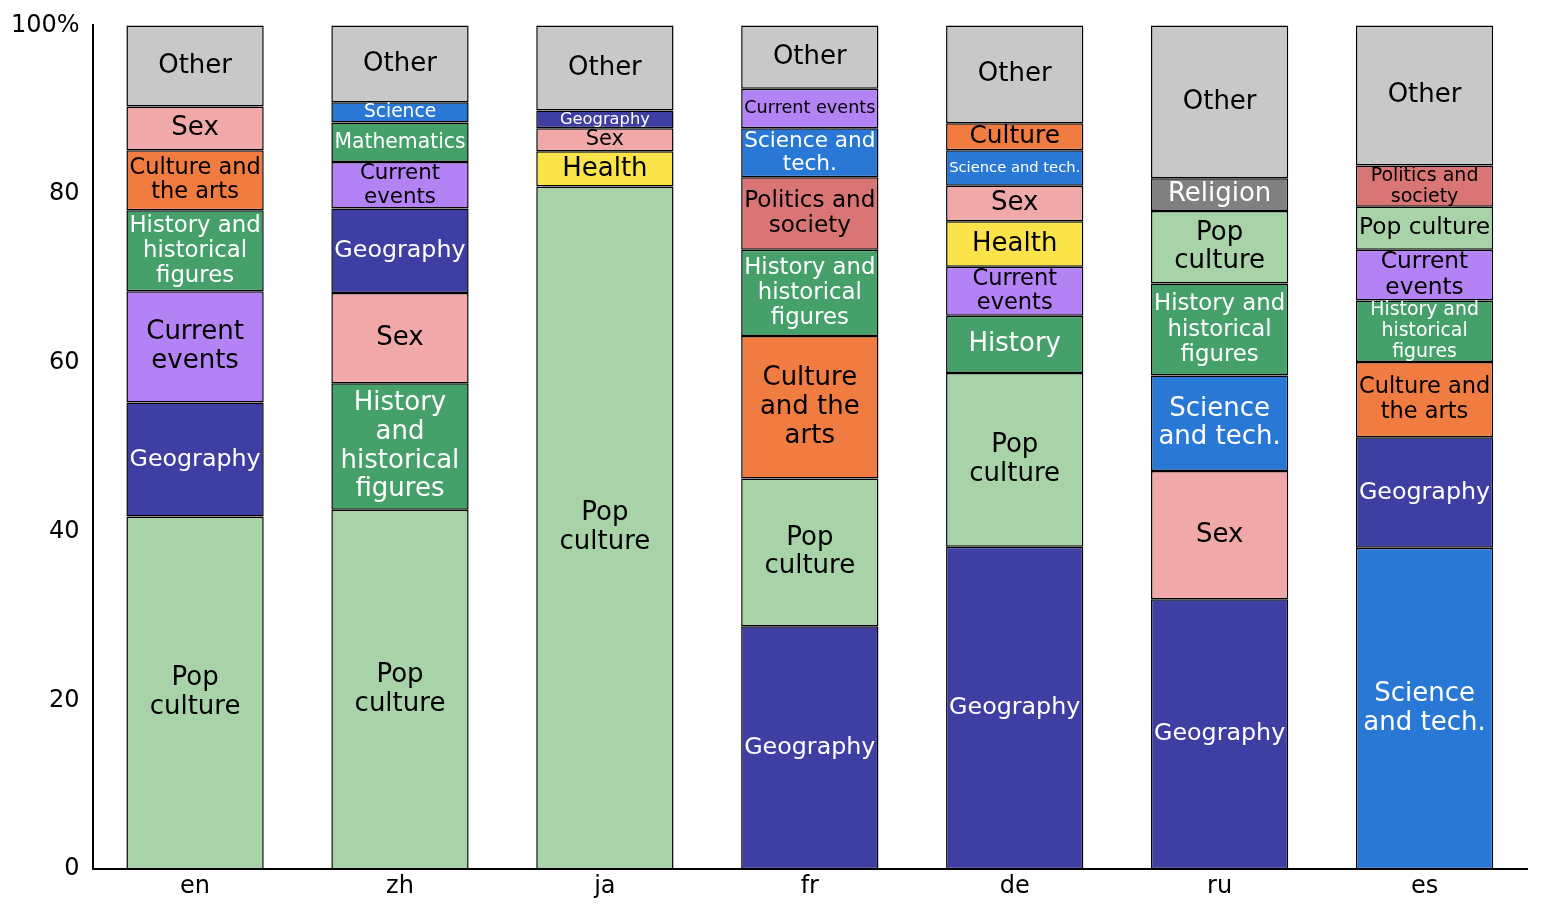  Describe the element at coordinates (1424, 884) in the screenshot. I see `x-tick-label: es` at that location.